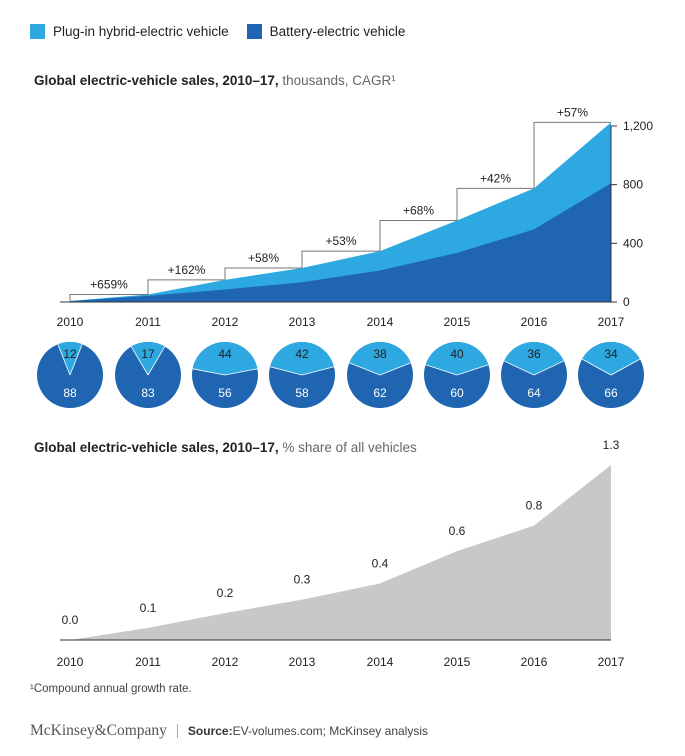 The image size is (685, 756). Describe the element at coordinates (457, 393) in the screenshot. I see `pie-bev-label: 60` at that location.